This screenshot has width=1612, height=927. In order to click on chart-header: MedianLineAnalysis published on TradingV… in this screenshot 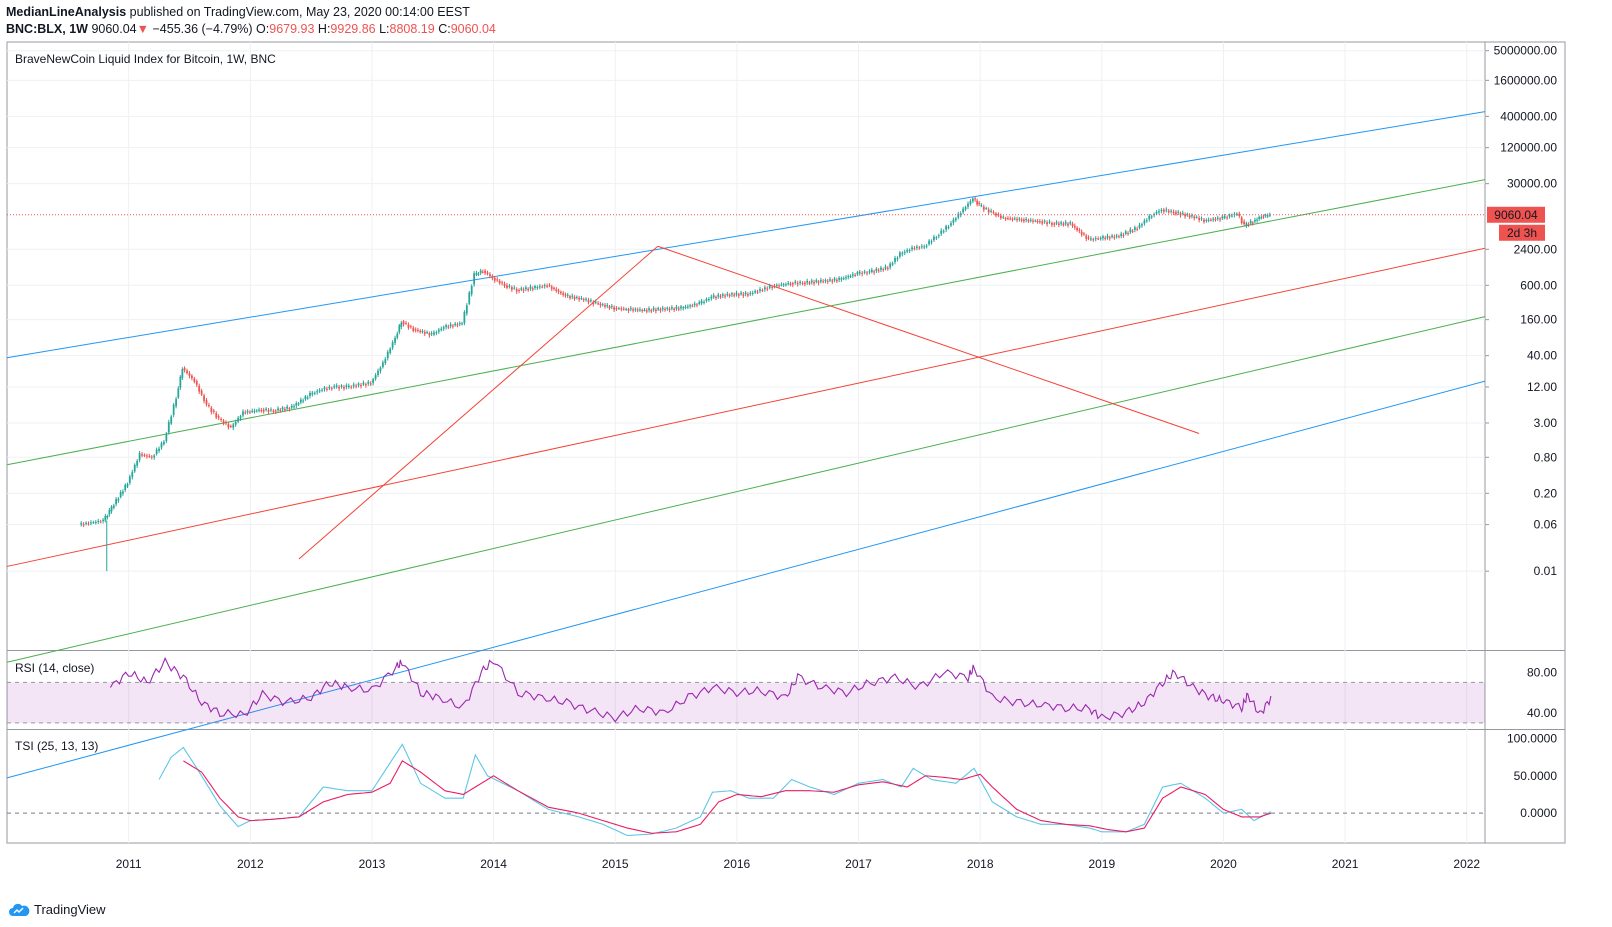, I will do `click(251, 21)`.